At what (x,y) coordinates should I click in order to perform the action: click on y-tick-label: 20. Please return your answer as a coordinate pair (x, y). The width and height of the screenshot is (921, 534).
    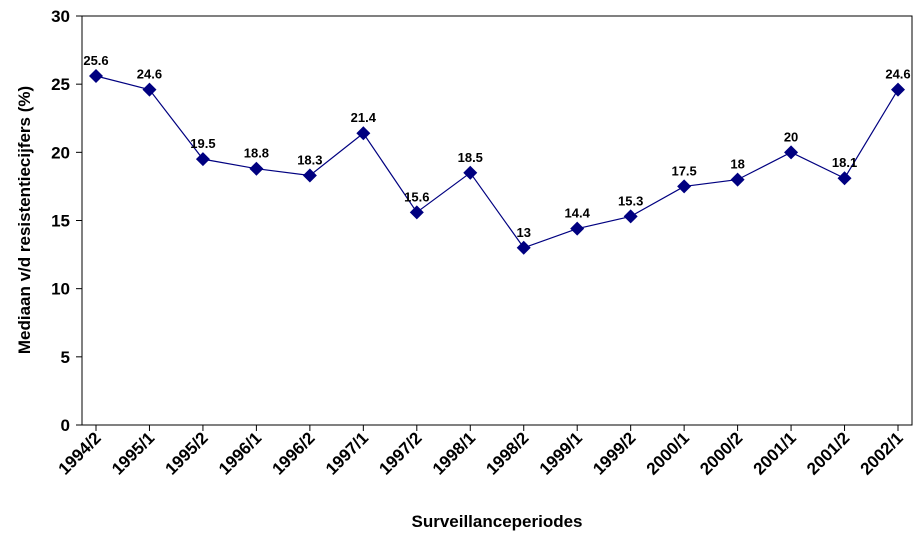
    Looking at the image, I should click on (60, 152).